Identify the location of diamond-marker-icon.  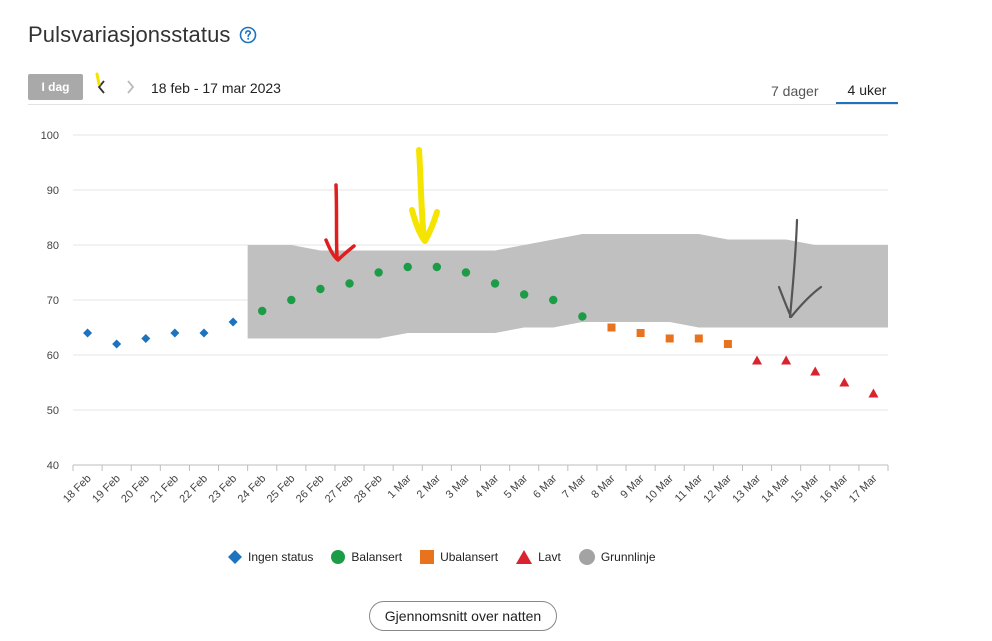
(235, 557).